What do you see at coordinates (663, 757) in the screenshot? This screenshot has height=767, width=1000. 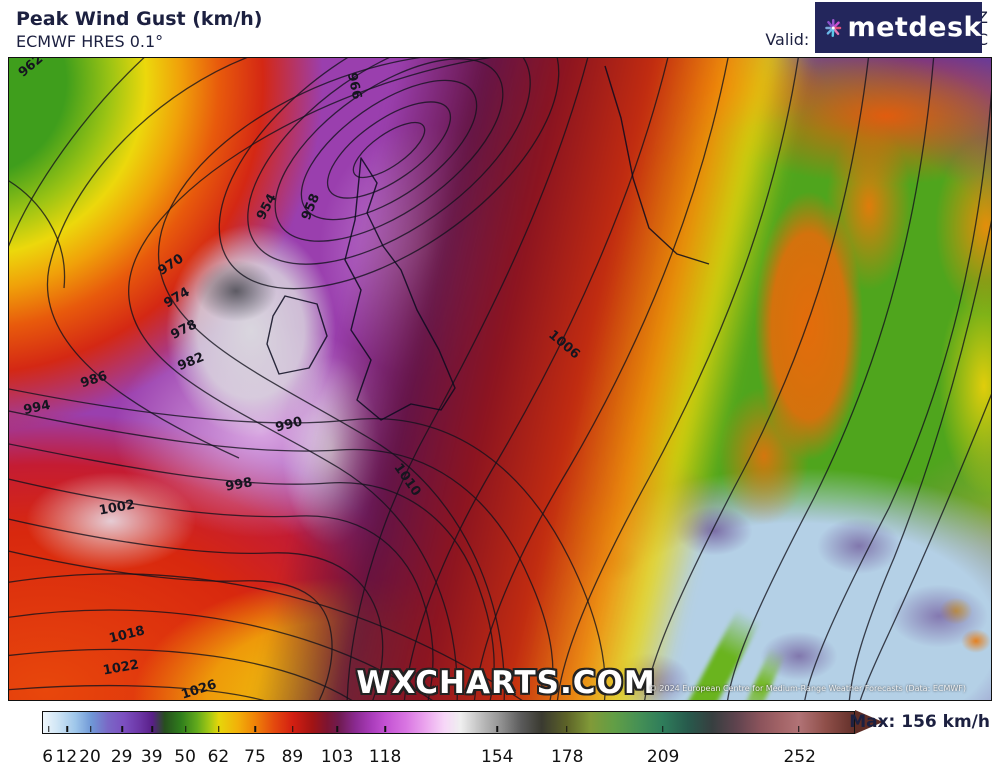 I see `legend-tick-label: 209` at bounding box center [663, 757].